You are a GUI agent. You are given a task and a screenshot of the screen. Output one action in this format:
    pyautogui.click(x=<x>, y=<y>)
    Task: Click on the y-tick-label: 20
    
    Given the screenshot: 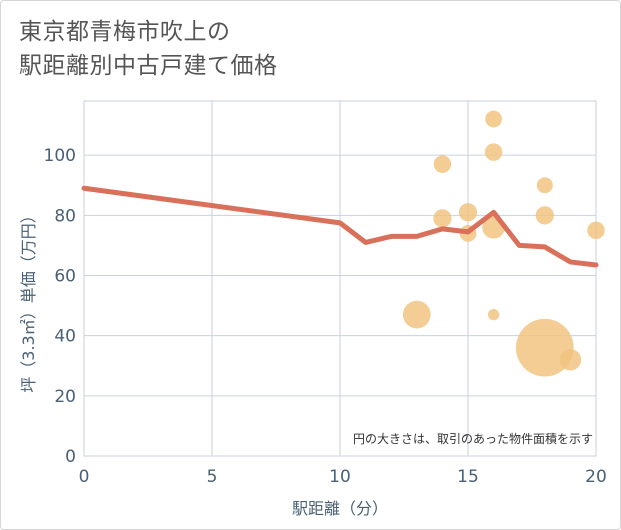 What is the action you would take?
    pyautogui.click(x=65, y=397)
    